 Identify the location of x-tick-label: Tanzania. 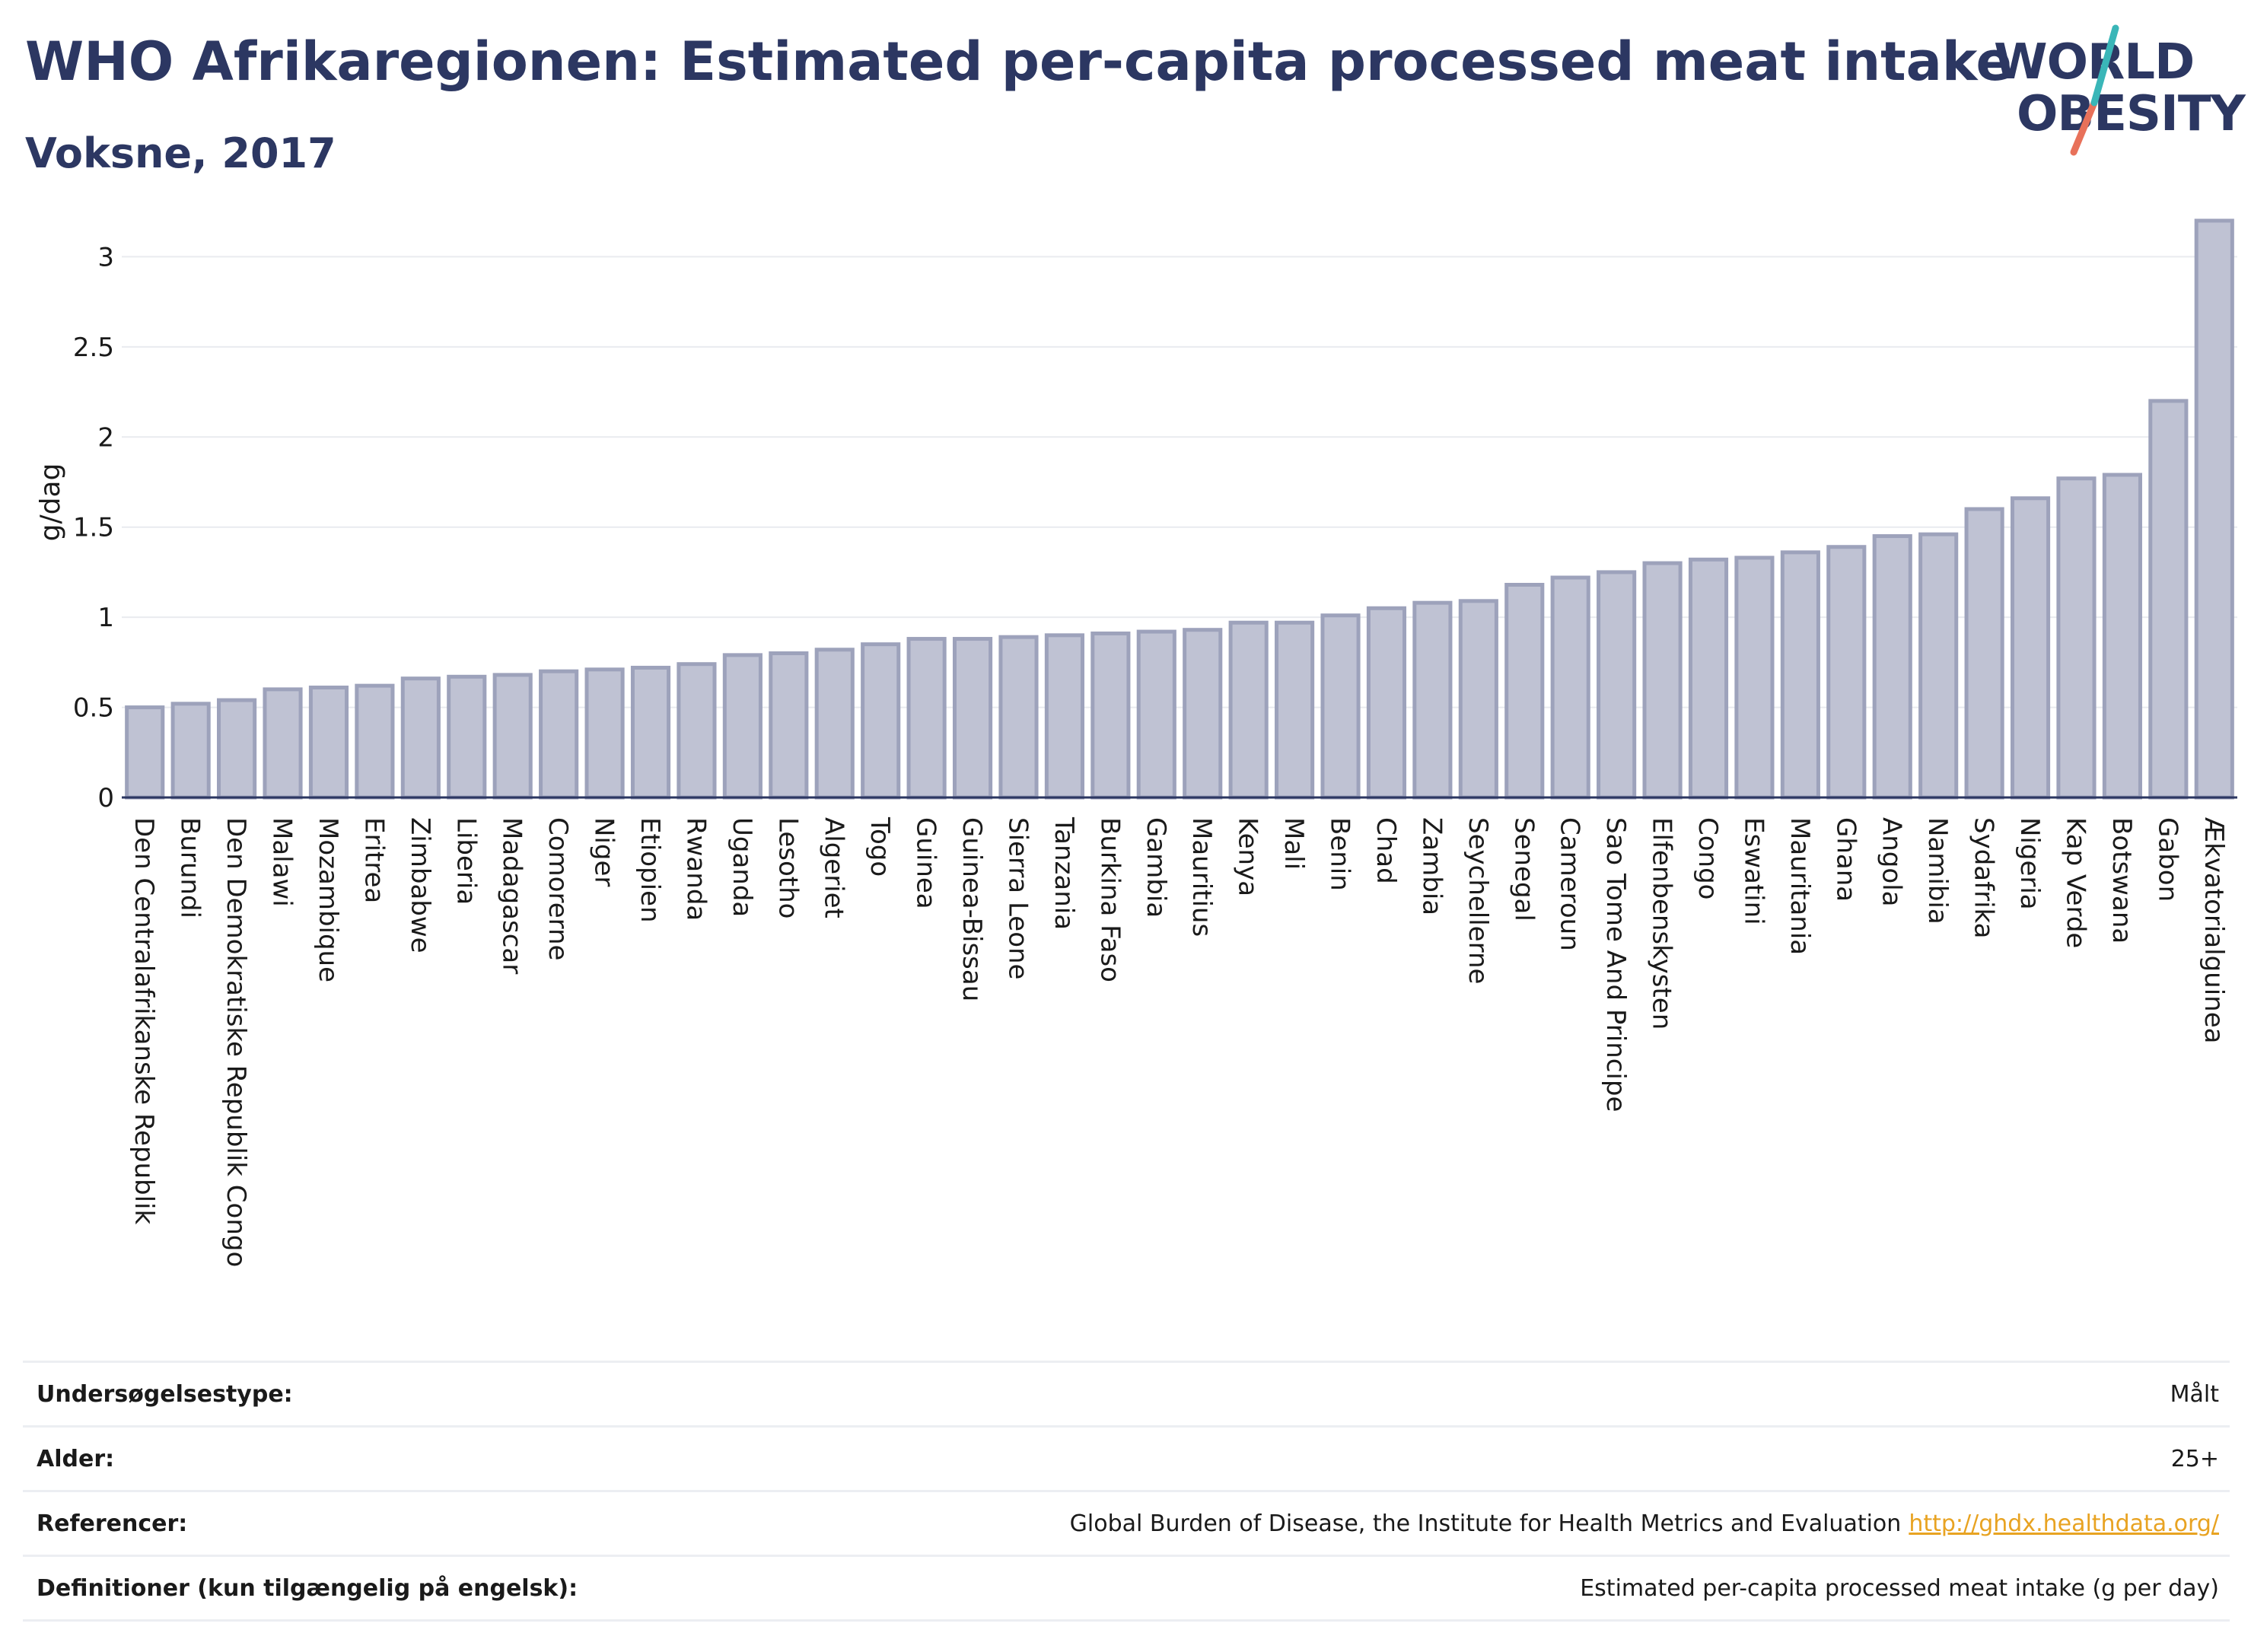
(1064, 873).